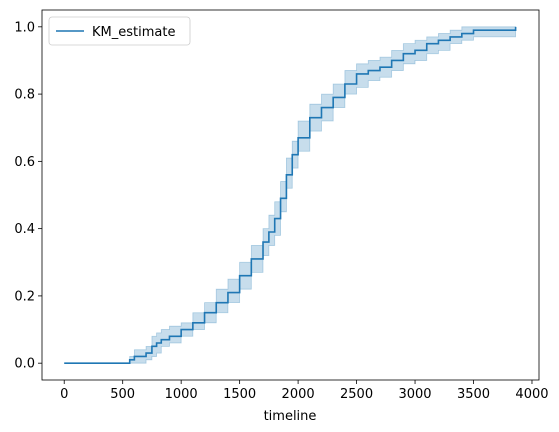 The height and width of the screenshot is (432, 559). What do you see at coordinates (24, 229) in the screenshot?
I see `y-tick-label: 0.4` at bounding box center [24, 229].